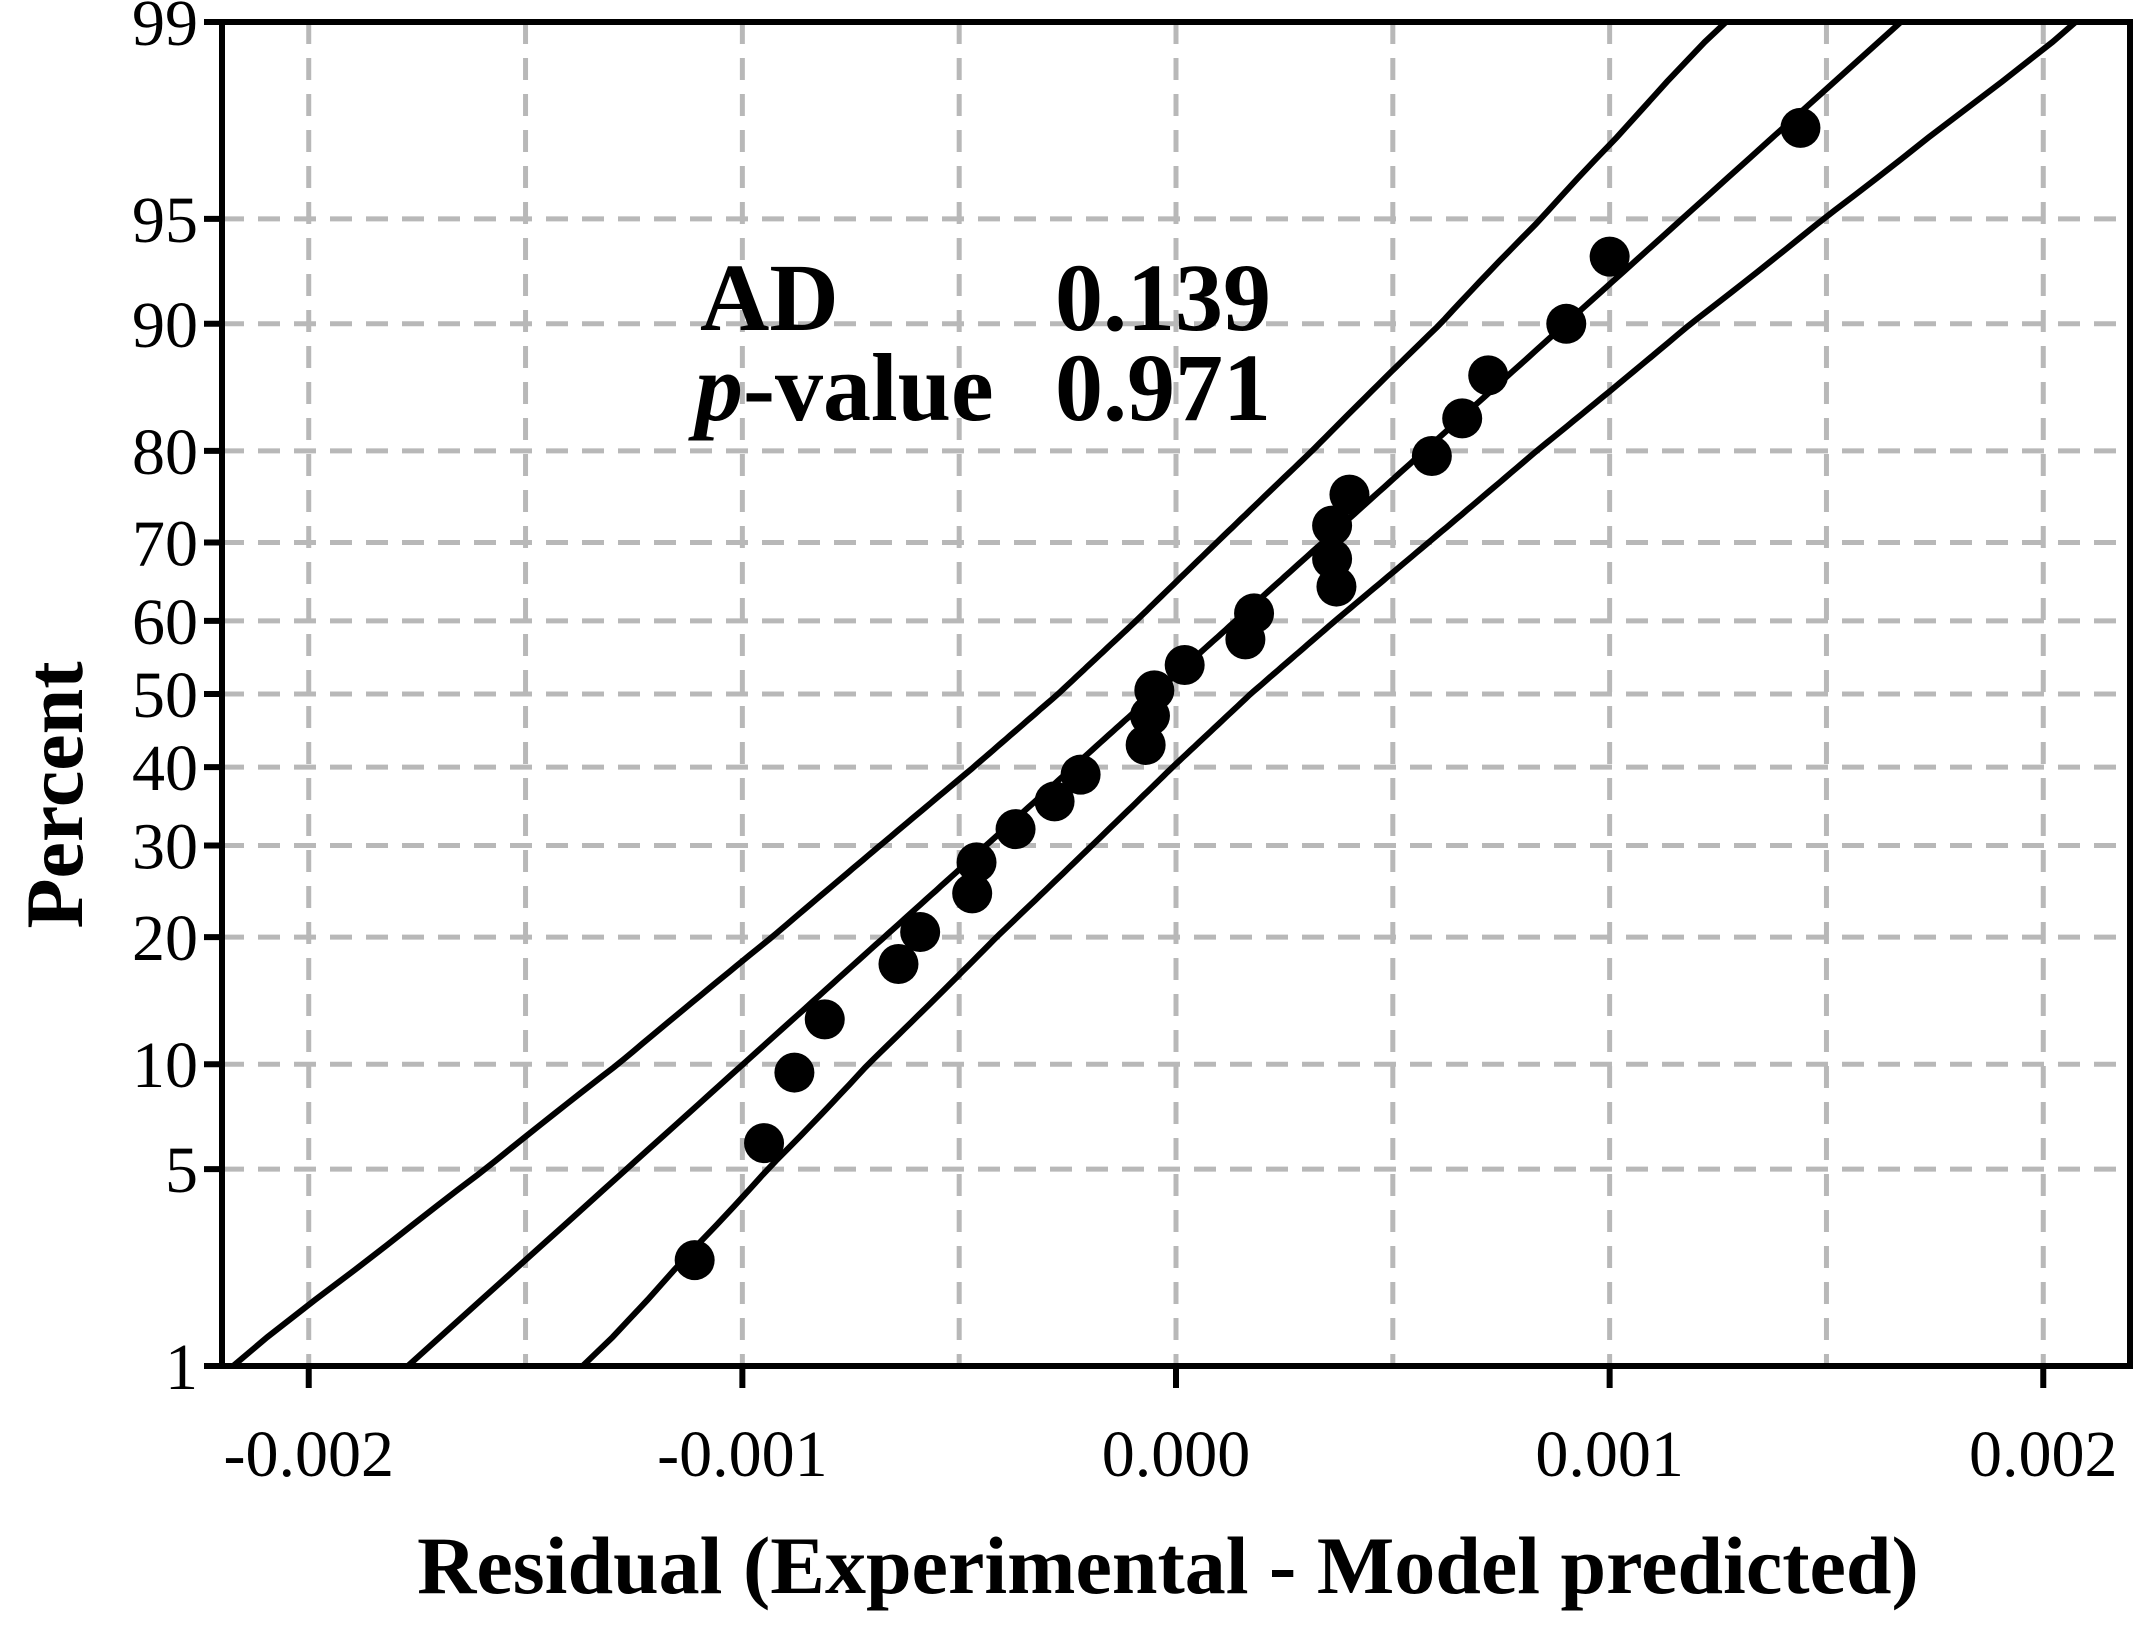 The width and height of the screenshot is (2152, 1629). Describe the element at coordinates (308, 1454) in the screenshot. I see `x-tick-label: -0.002` at that location.